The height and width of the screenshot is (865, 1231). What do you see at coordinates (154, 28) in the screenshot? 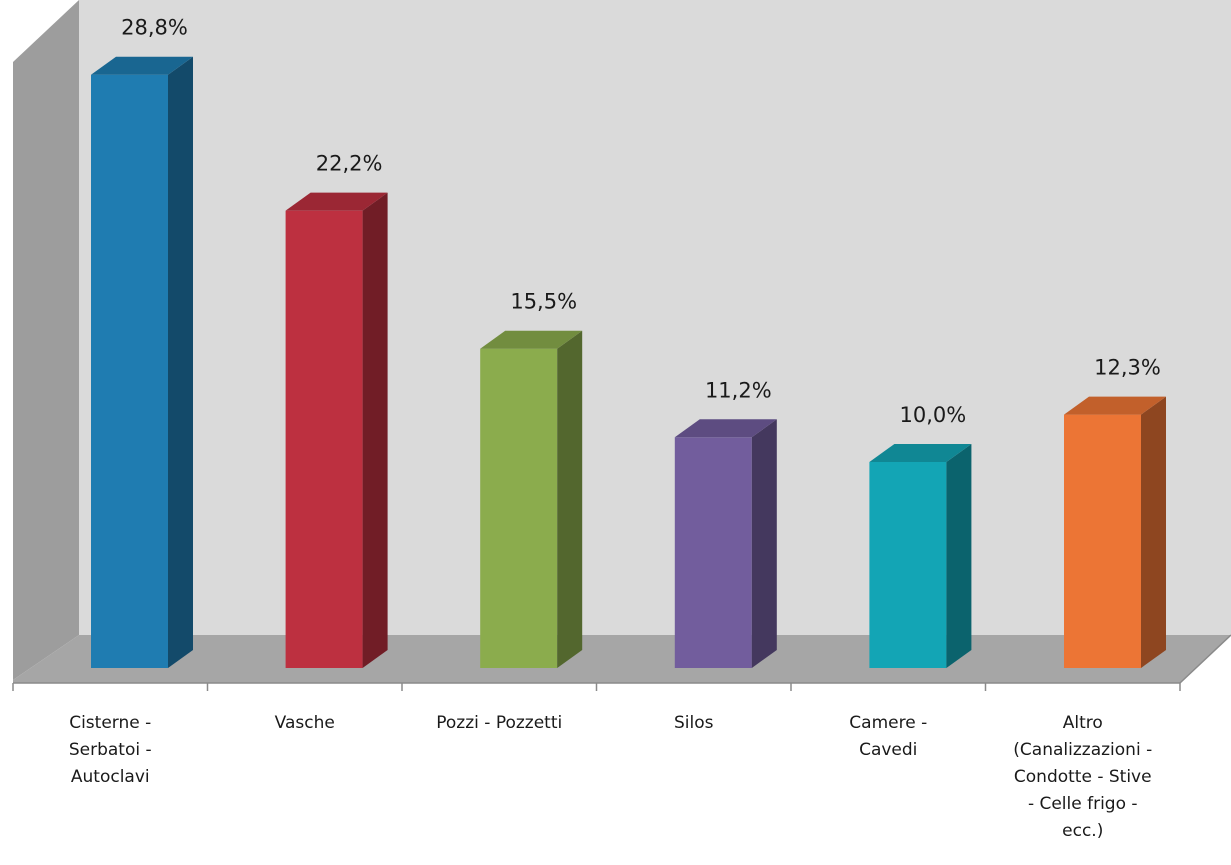
I see `value-label: 28,8%` at bounding box center [154, 28].